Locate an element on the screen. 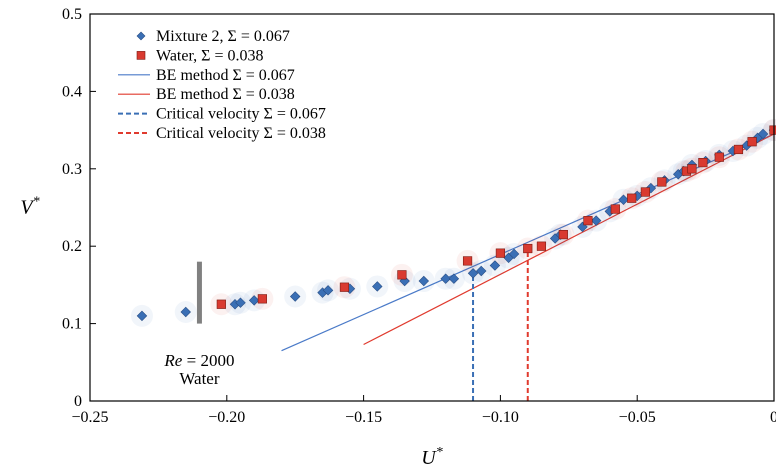 The image size is (776, 472). legend-label: Critical velocity Σ = 0.067 is located at coordinates (241, 114).